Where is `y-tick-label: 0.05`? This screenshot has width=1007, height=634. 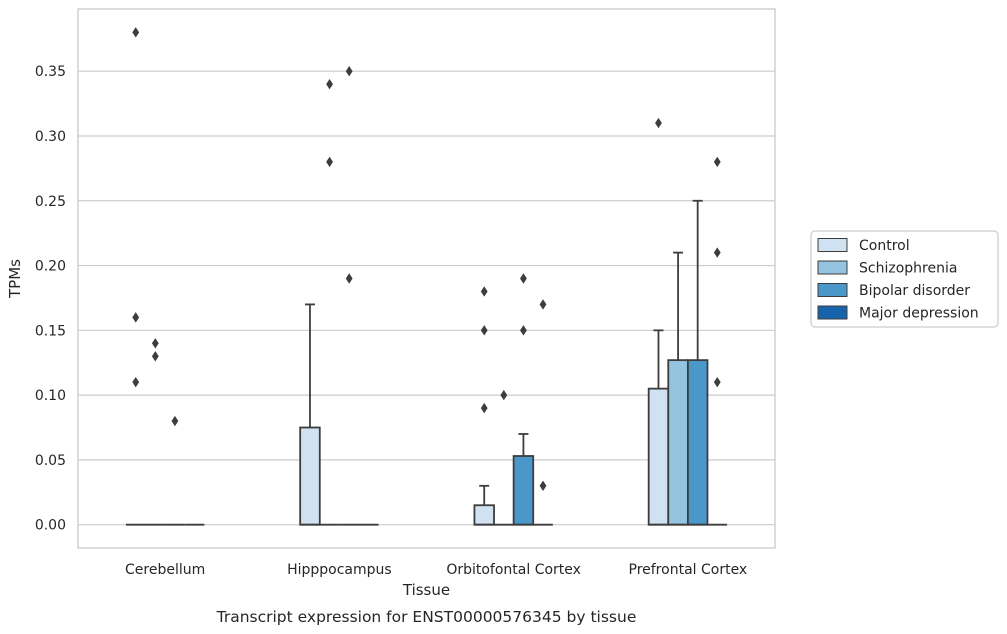
y-tick-label: 0.05 is located at coordinates (50, 461).